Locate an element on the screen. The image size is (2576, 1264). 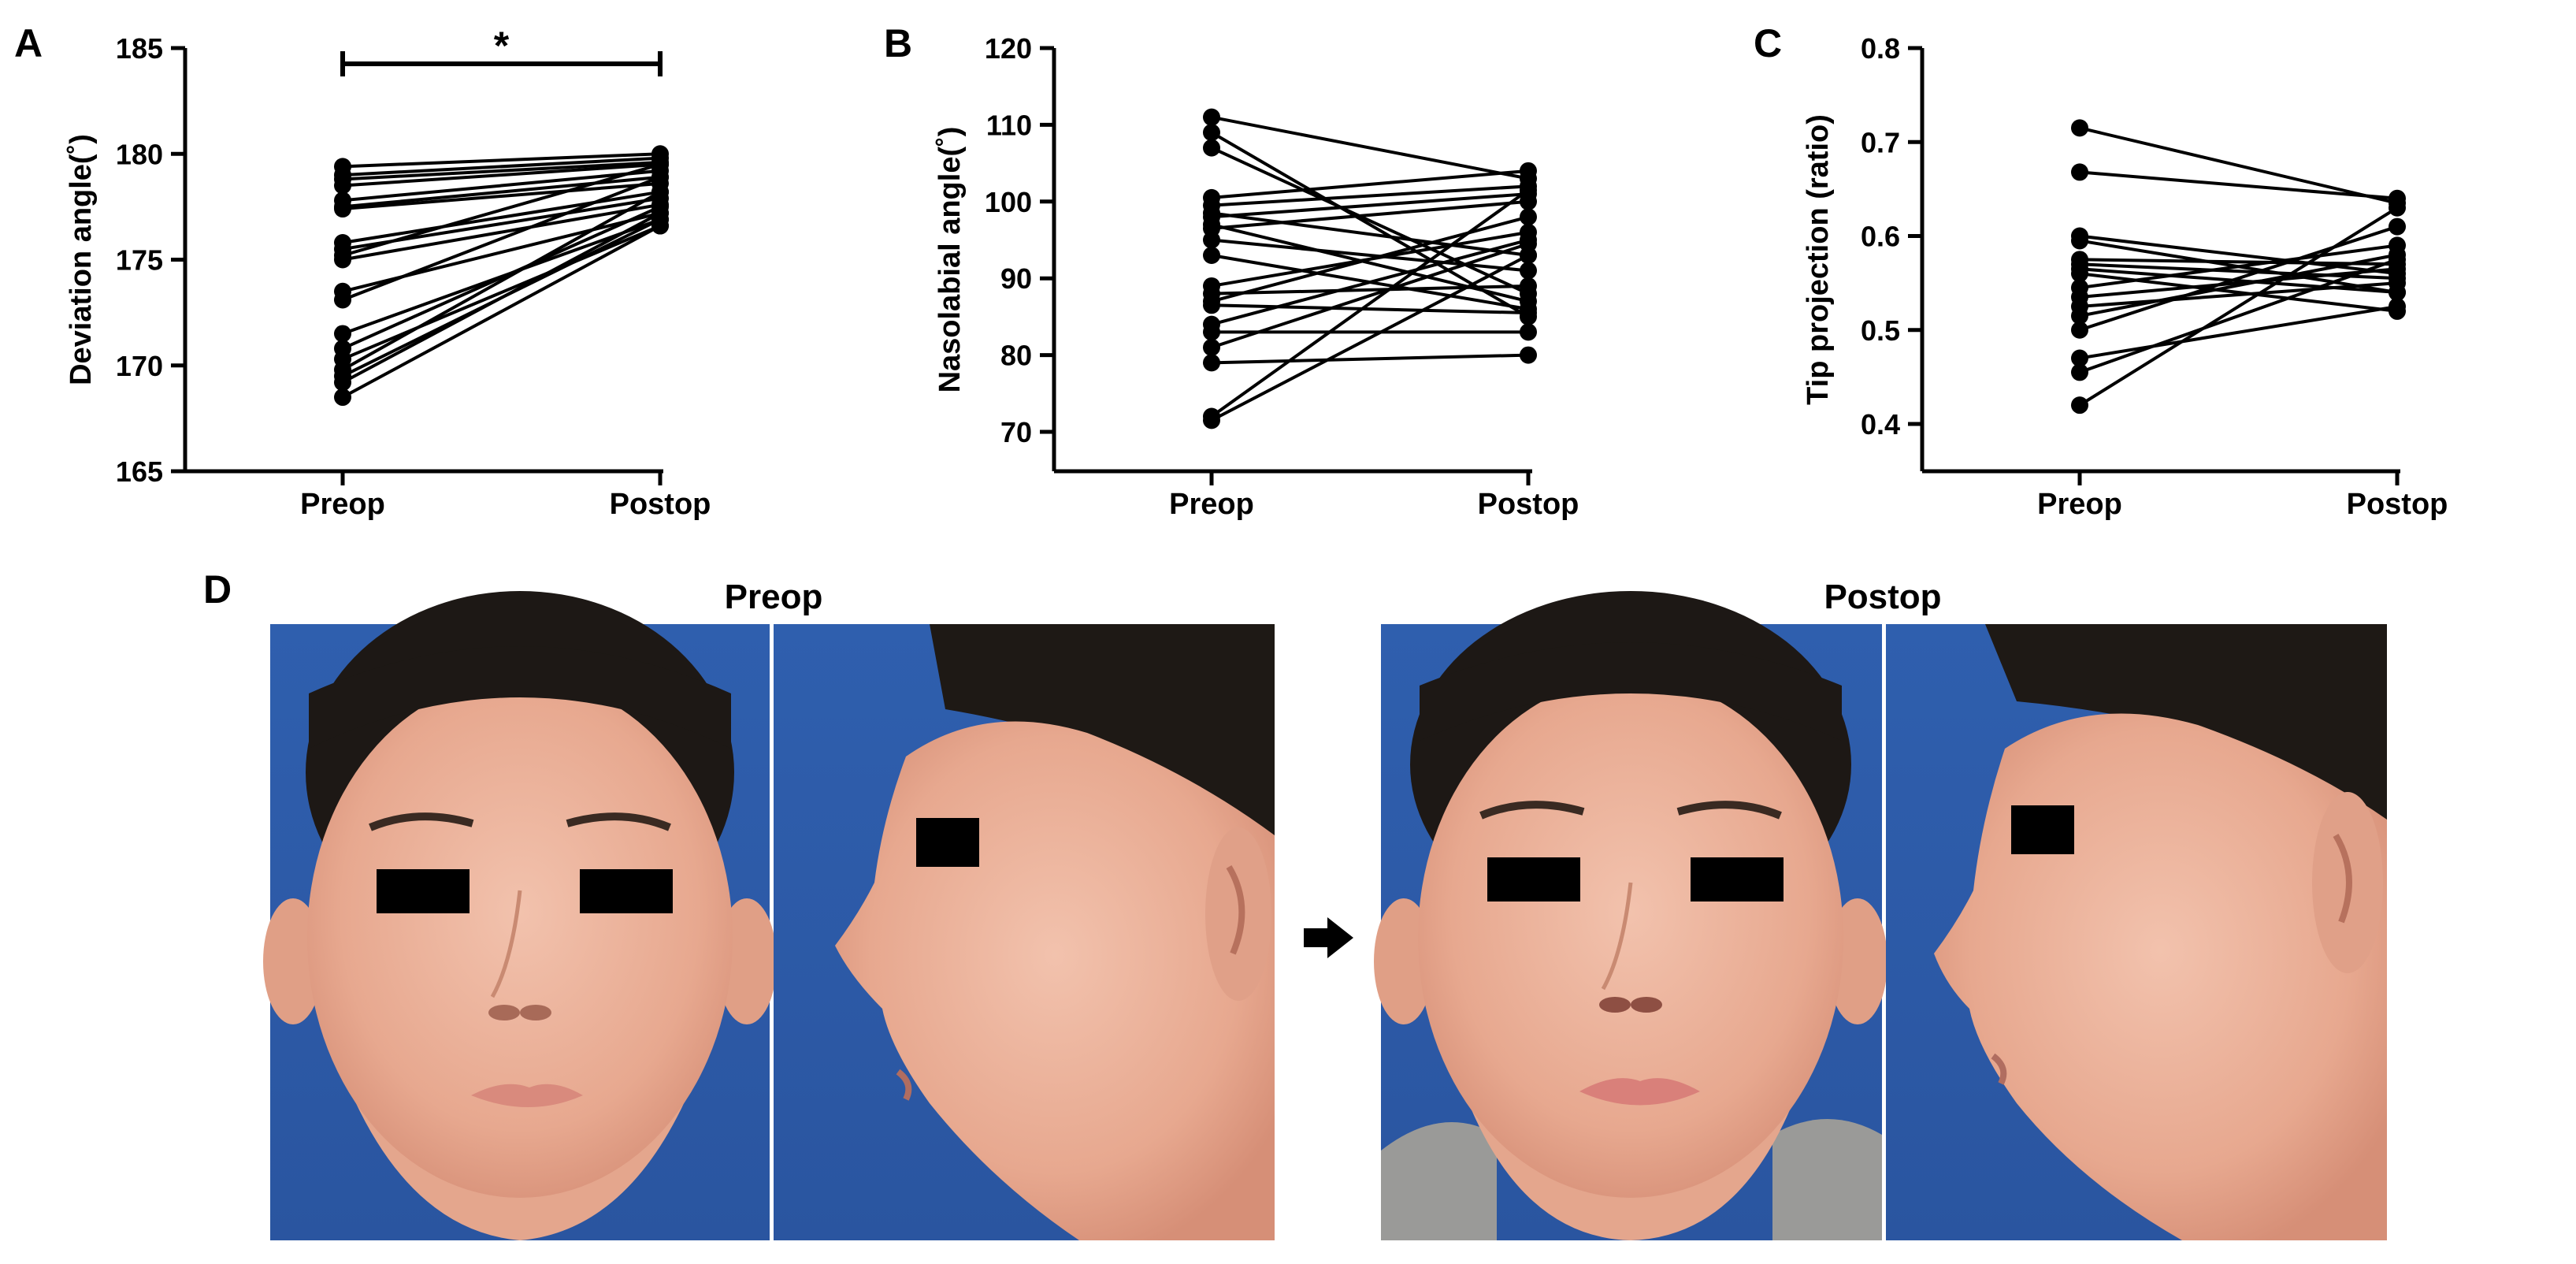
panel-label-a: A is located at coordinates (28, 43).